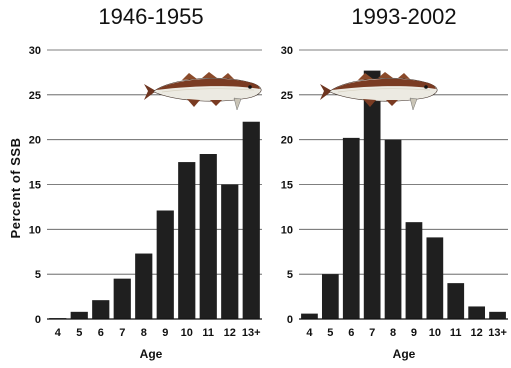  What do you see at coordinates (202, 91) in the screenshot?
I see `cod-fish-image-left` at bounding box center [202, 91].